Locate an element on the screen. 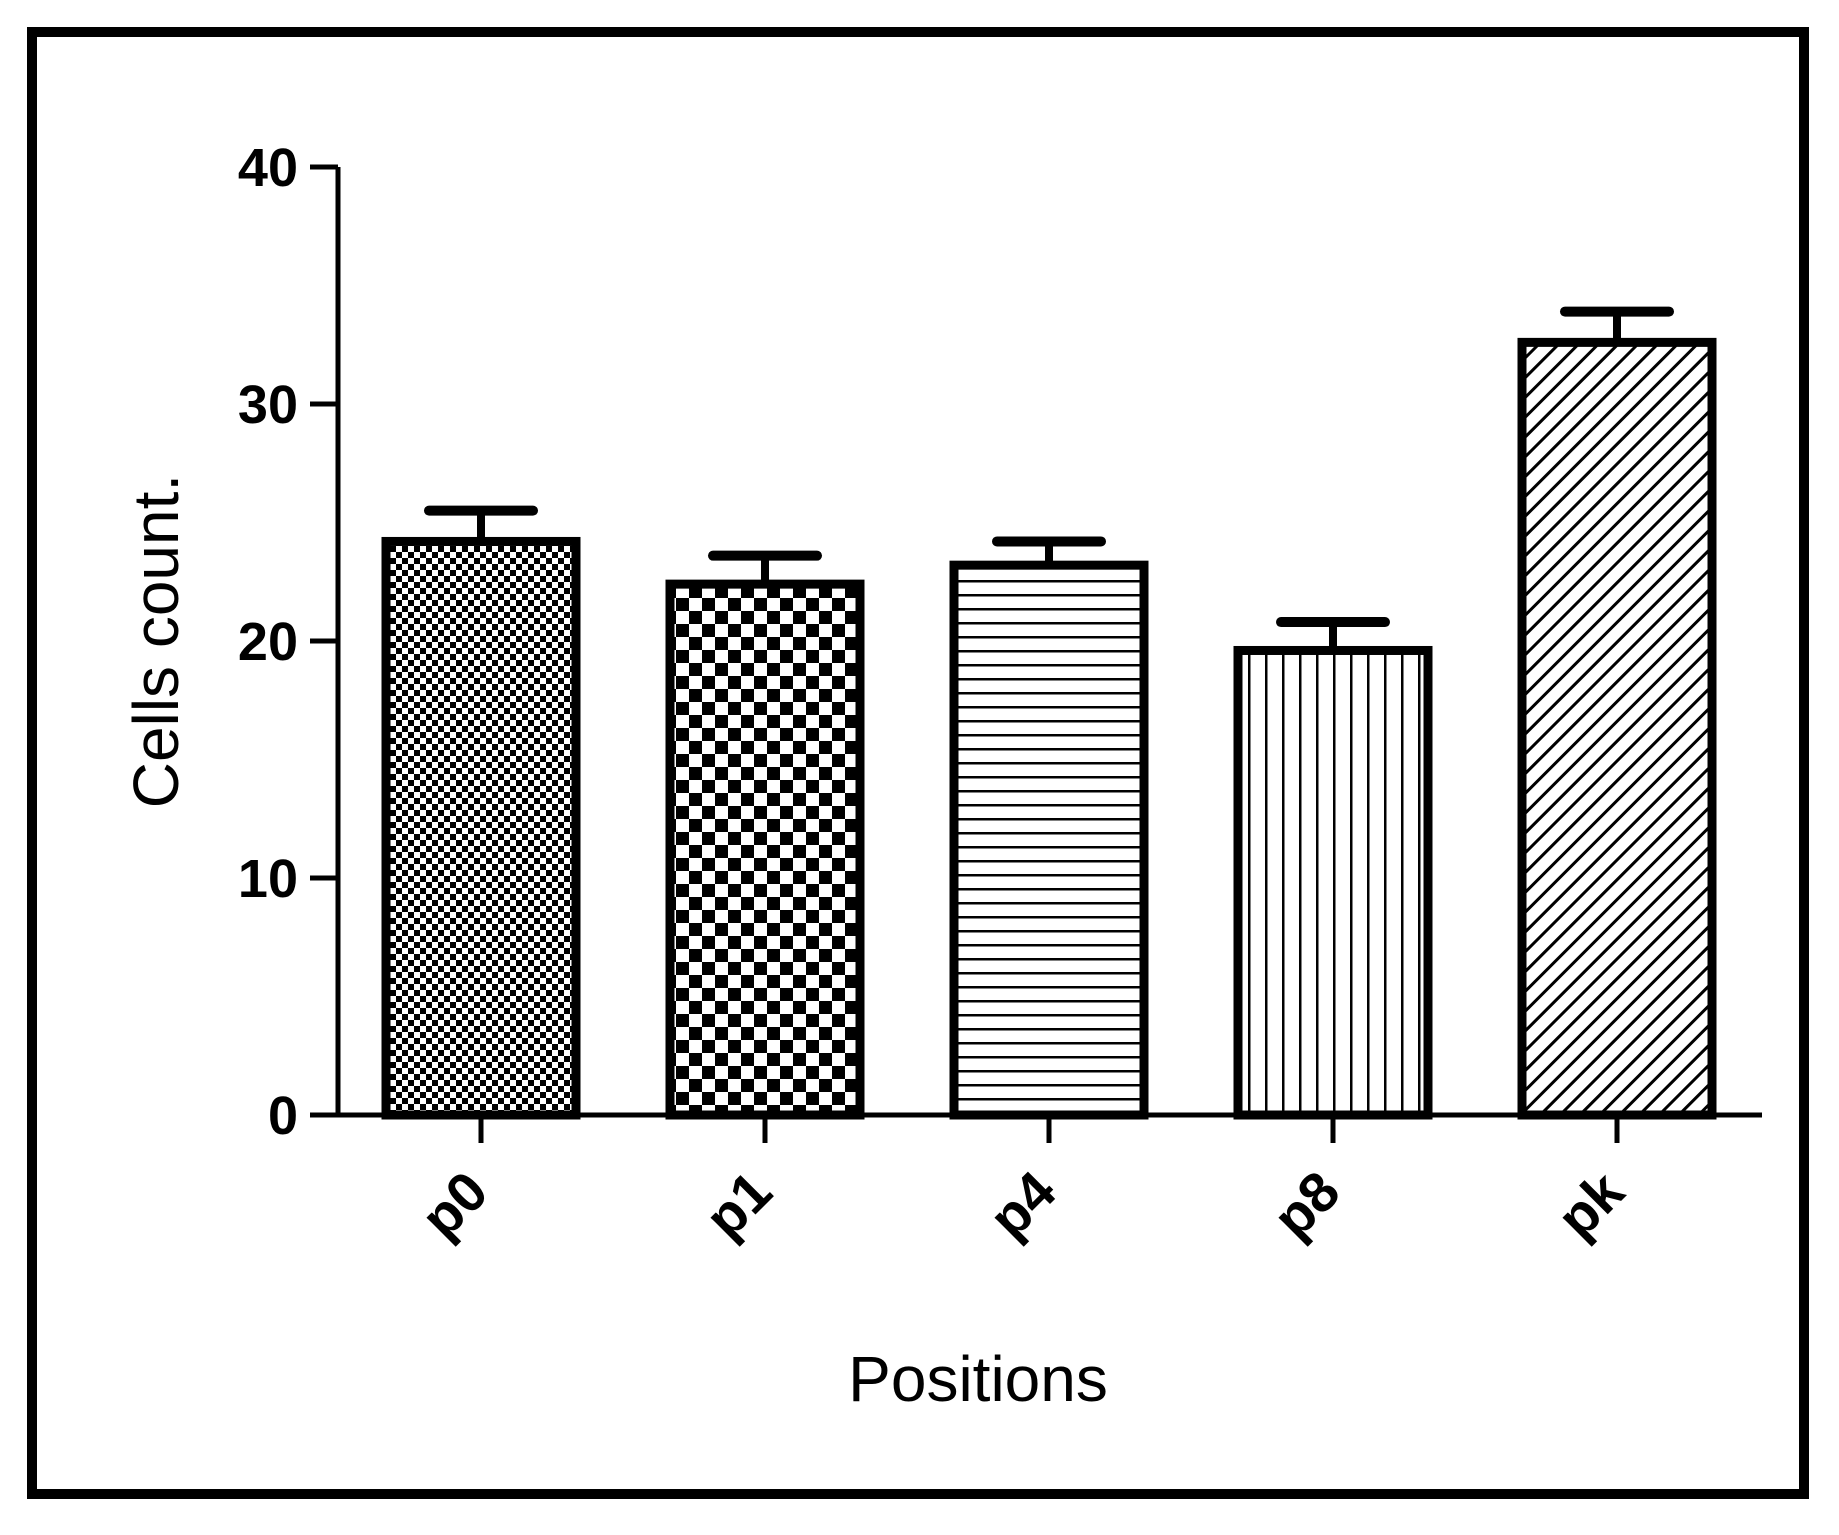 This screenshot has height=1535, width=1839. x-axis-title: Positions is located at coordinates (978, 1379).